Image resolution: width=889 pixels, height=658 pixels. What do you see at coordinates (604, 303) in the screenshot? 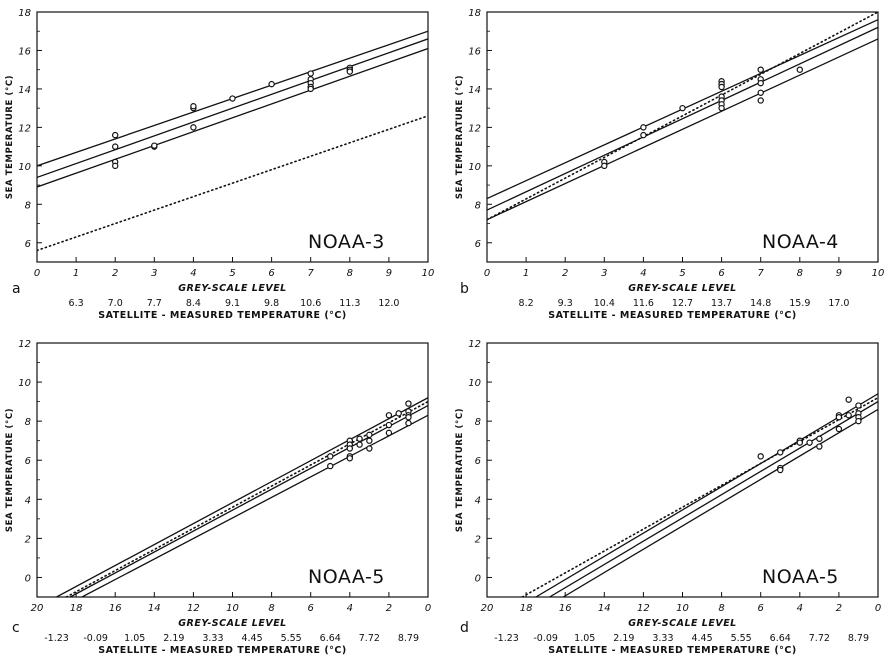
I see `satellite-tick-label: 10.4` at bounding box center [604, 303].